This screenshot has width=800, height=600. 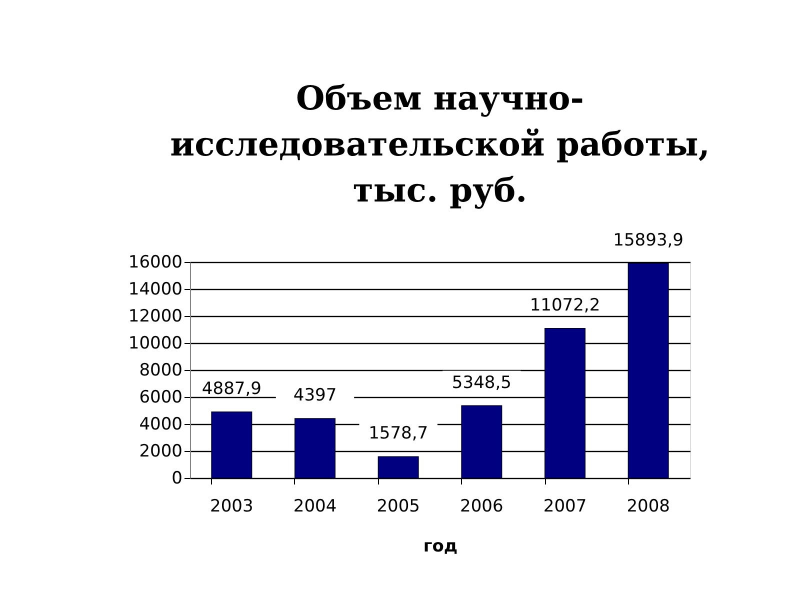 I want to click on y-tick-label: 16000, so click(x=155, y=262).